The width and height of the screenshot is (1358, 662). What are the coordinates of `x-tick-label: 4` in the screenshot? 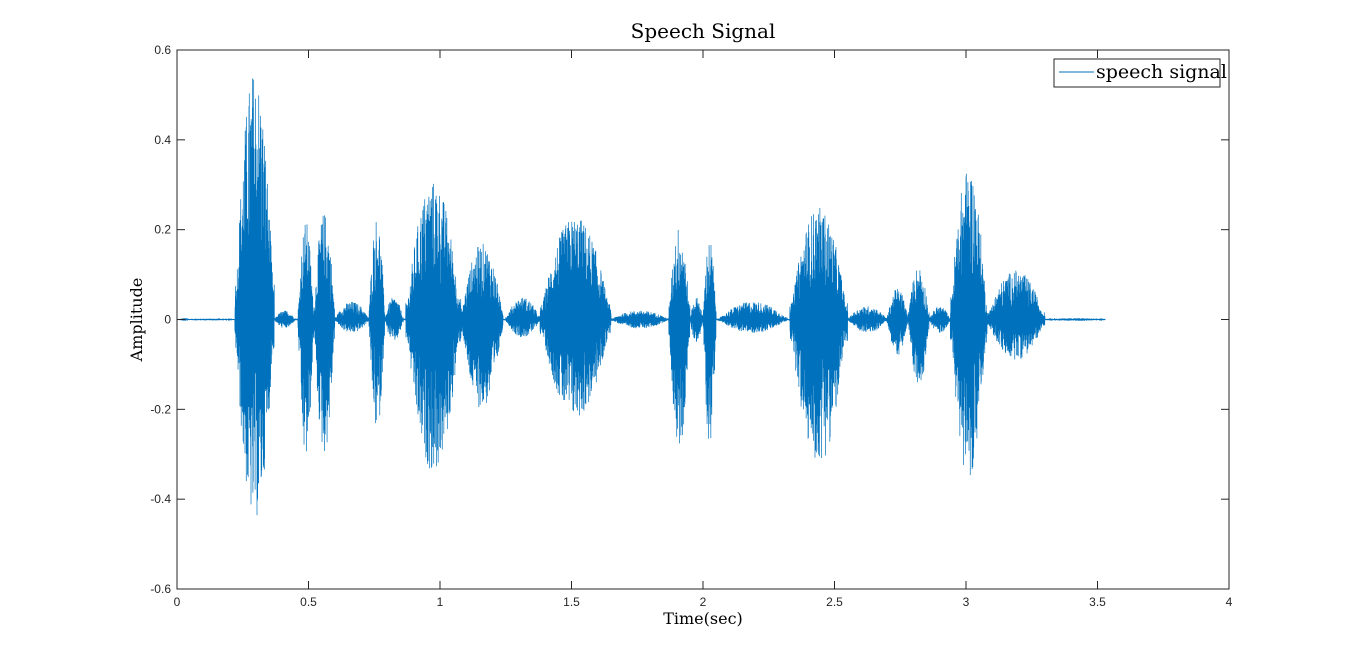 It's located at (1229, 602).